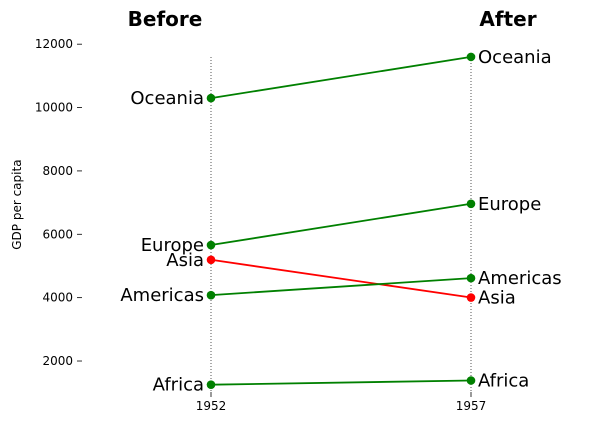  Describe the element at coordinates (57, 298) in the screenshot. I see `y-tick-label: 4000` at that location.